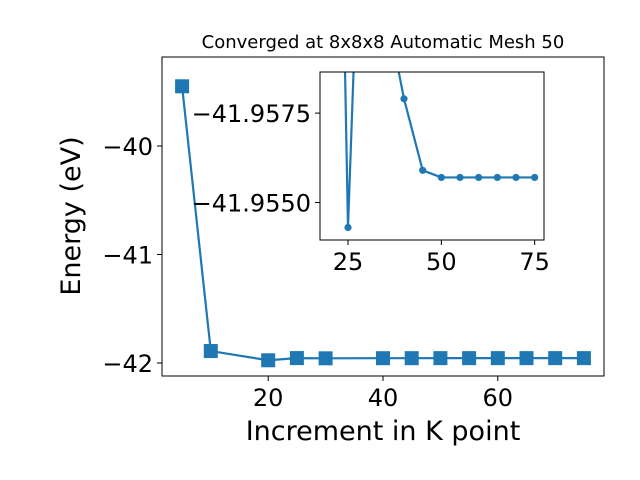 The image size is (640, 480). What do you see at coordinates (256, 158) in the screenshot?
I see `inset-y-ticks: −41.9575 −41.9550` at bounding box center [256, 158].